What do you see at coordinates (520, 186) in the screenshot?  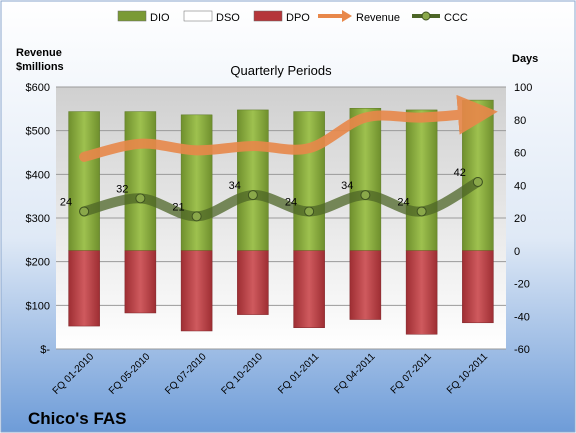 I see `right-tick-label: 40` at bounding box center [520, 186].